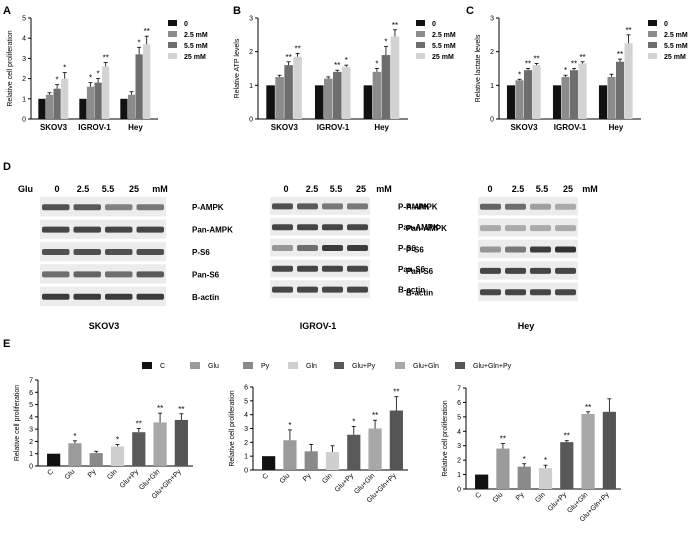  What do you see at coordinates (503, 439) in the screenshot?
I see `E3-significance: **` at bounding box center [503, 439].